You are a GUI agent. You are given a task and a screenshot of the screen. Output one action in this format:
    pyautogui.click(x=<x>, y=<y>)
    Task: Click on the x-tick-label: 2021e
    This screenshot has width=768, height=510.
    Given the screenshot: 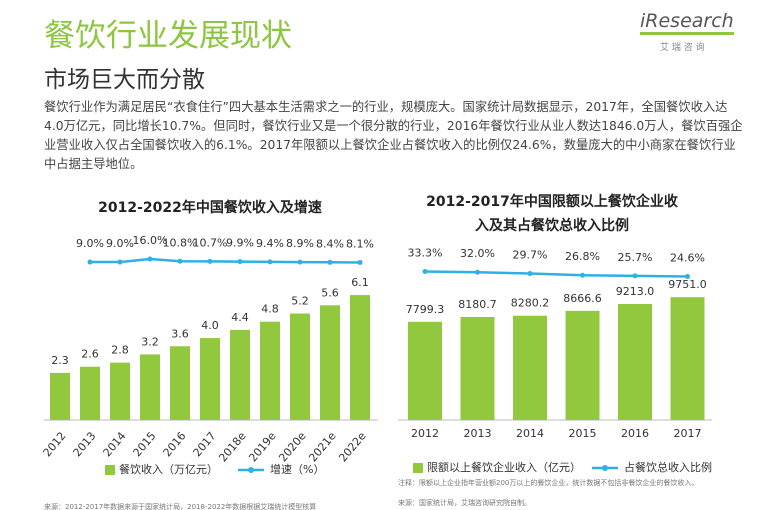 What is the action you would take?
    pyautogui.click(x=322, y=446)
    